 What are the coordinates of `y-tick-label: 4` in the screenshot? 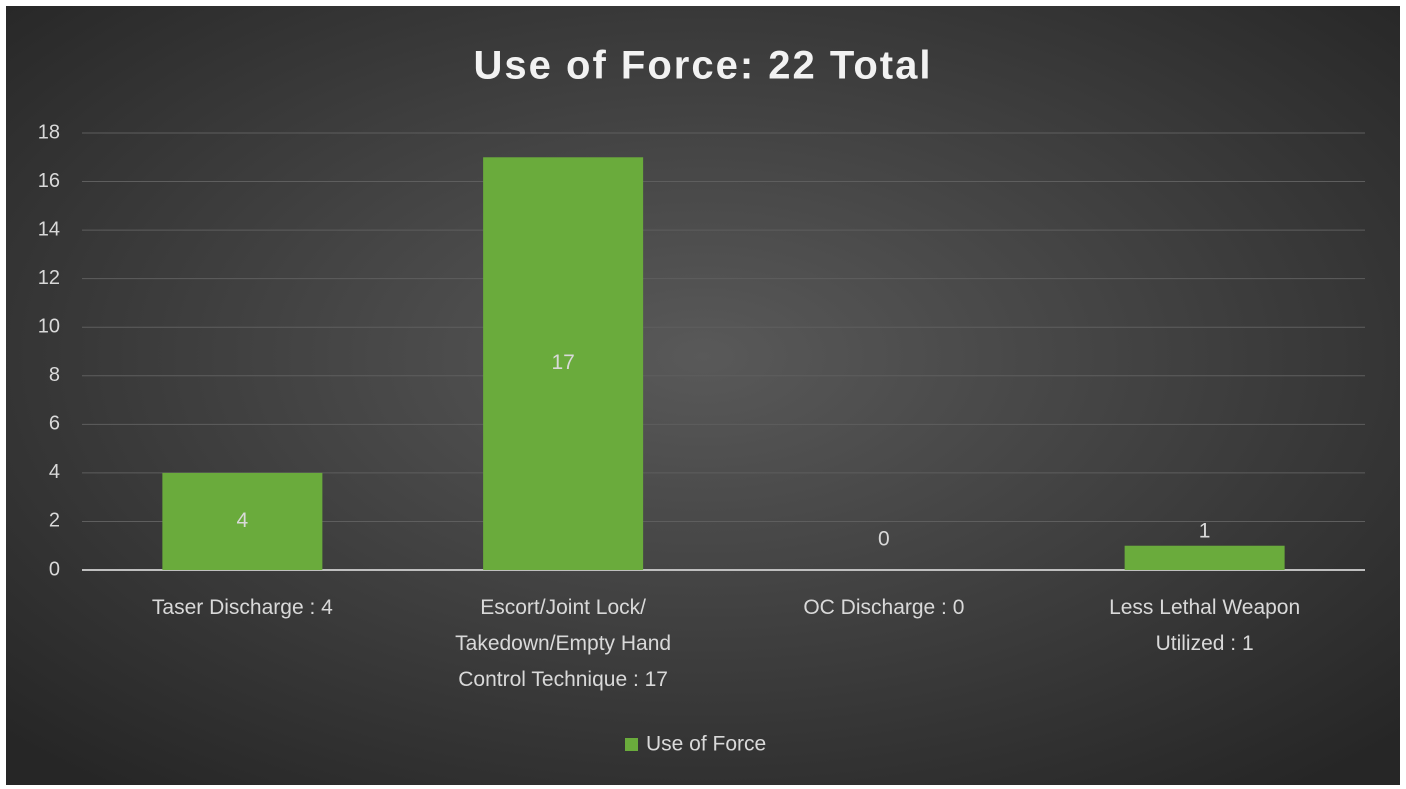 It's located at (54, 472).